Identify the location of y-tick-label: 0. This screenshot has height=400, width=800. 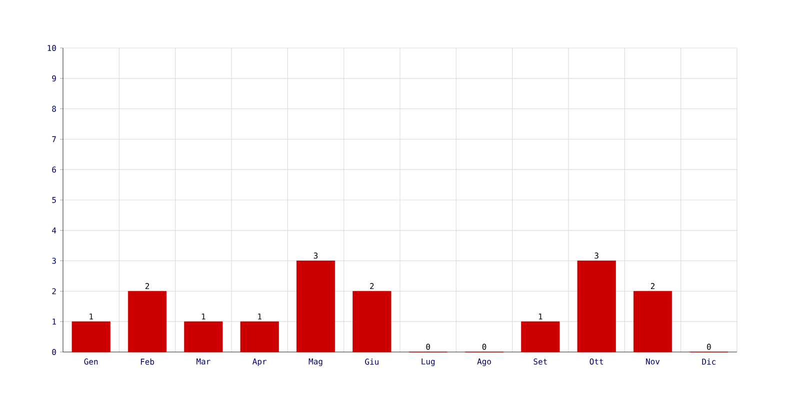
(54, 352).